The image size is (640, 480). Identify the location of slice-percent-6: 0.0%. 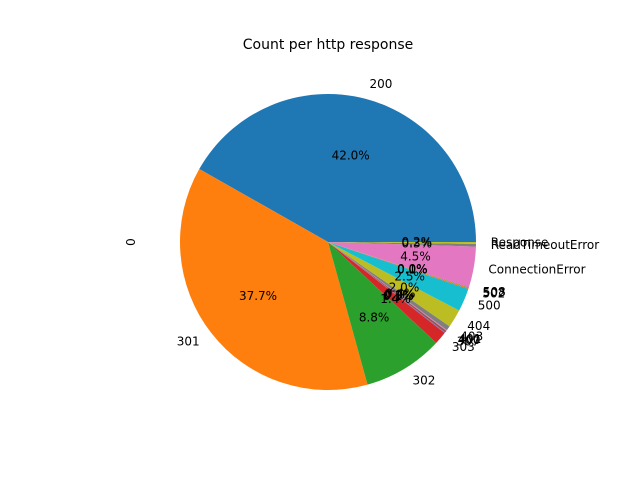
(399, 295).